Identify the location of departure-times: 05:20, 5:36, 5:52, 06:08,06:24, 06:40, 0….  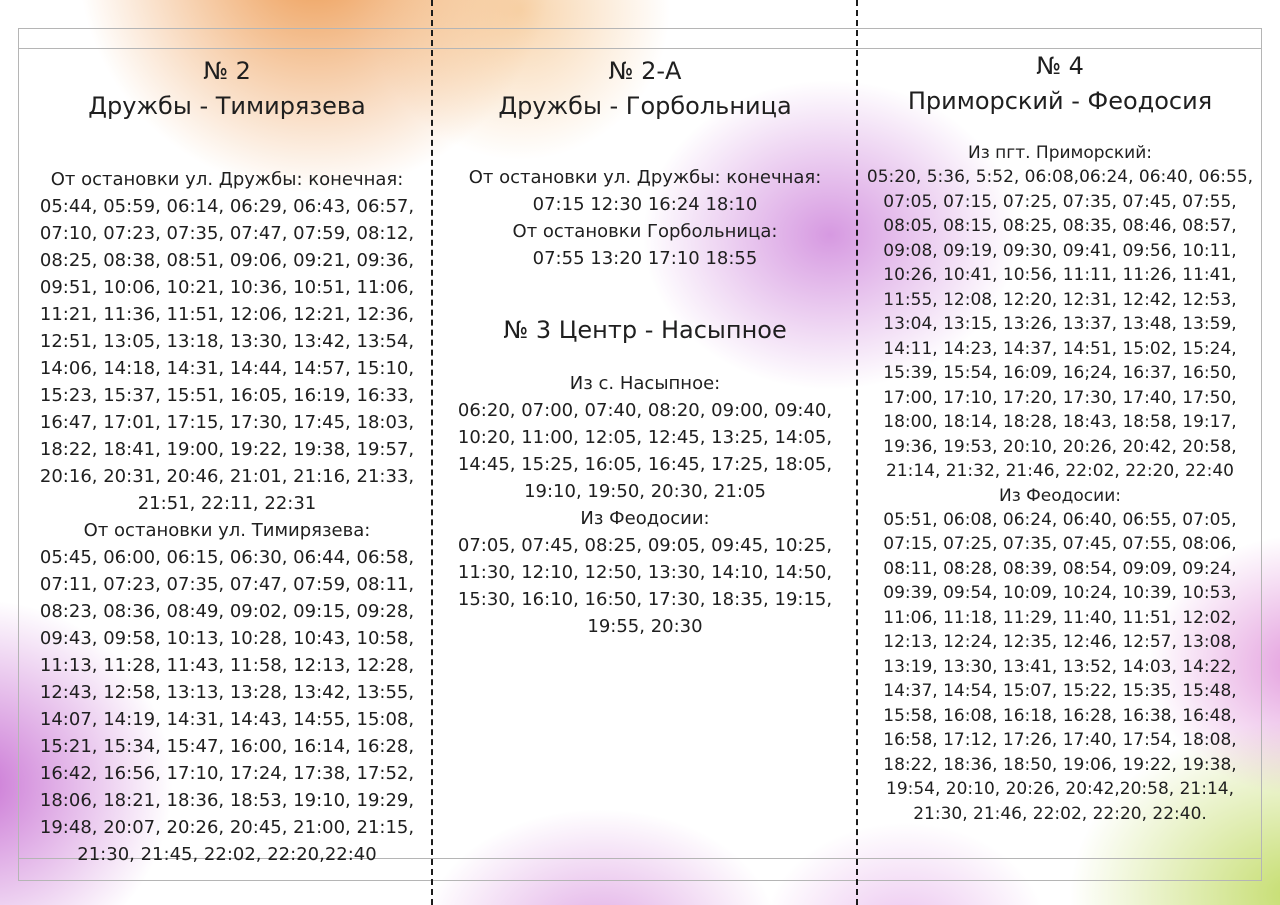
(1060, 324).